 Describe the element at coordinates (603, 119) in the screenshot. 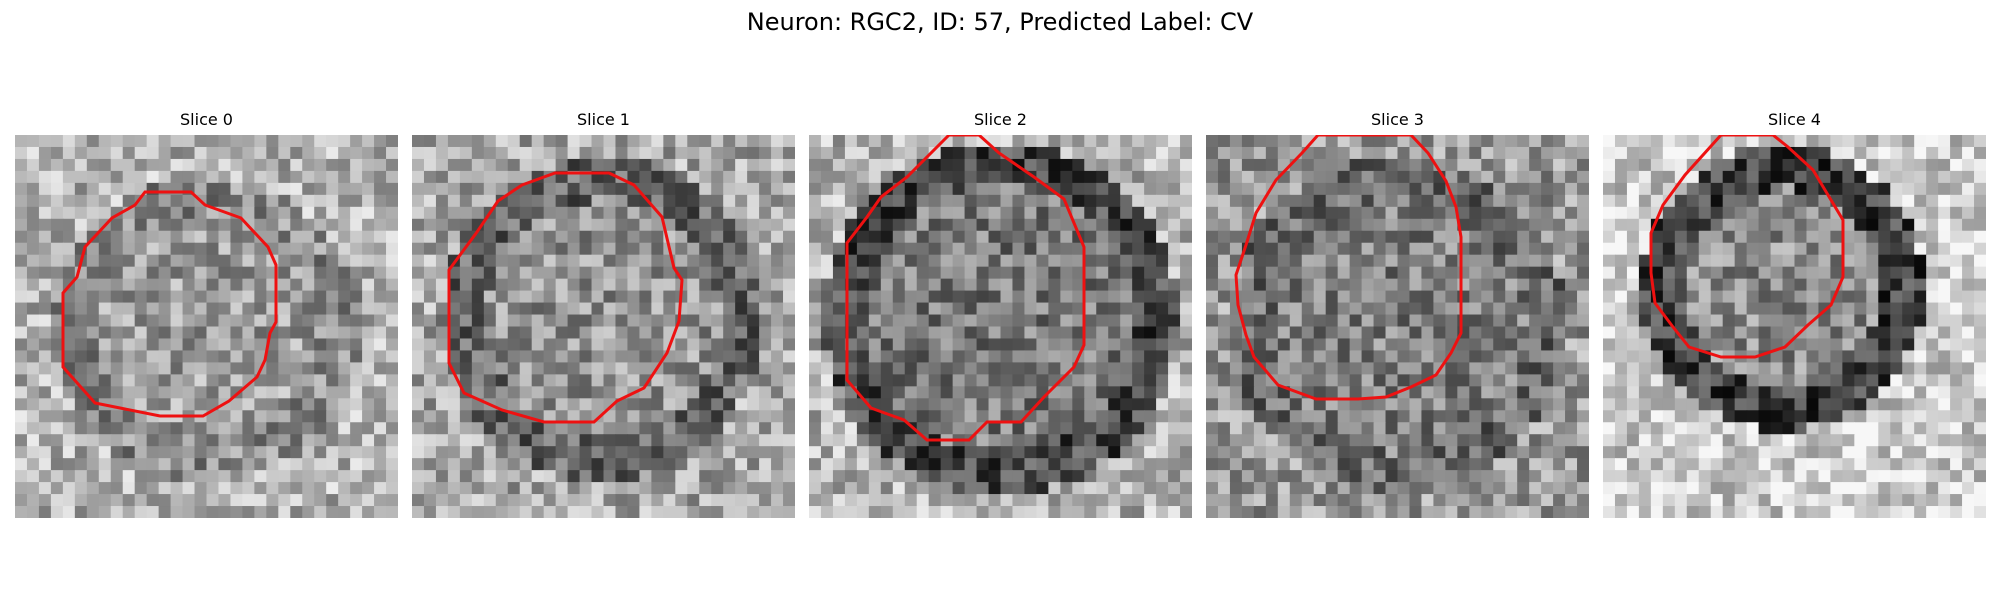

I see `slice-title-1: Slice 1` at that location.